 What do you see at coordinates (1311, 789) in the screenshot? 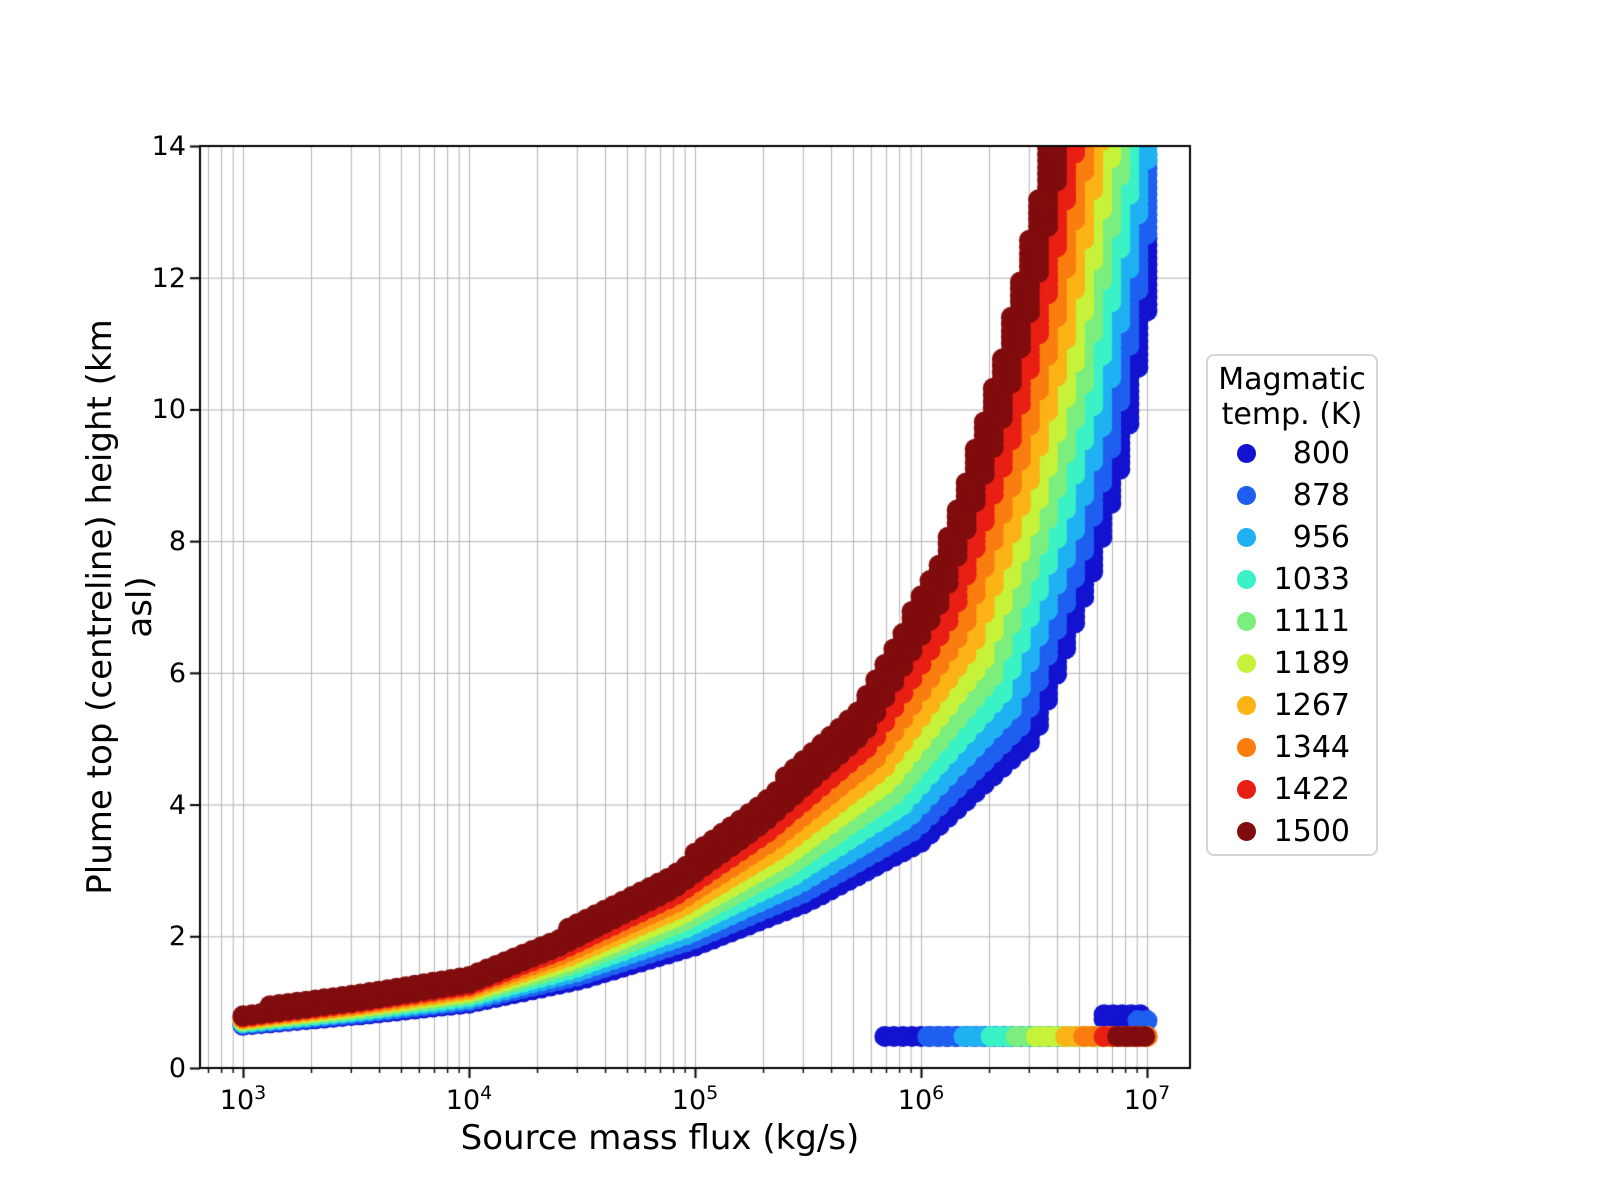
I see `legend-item-label: 1422` at bounding box center [1311, 789].